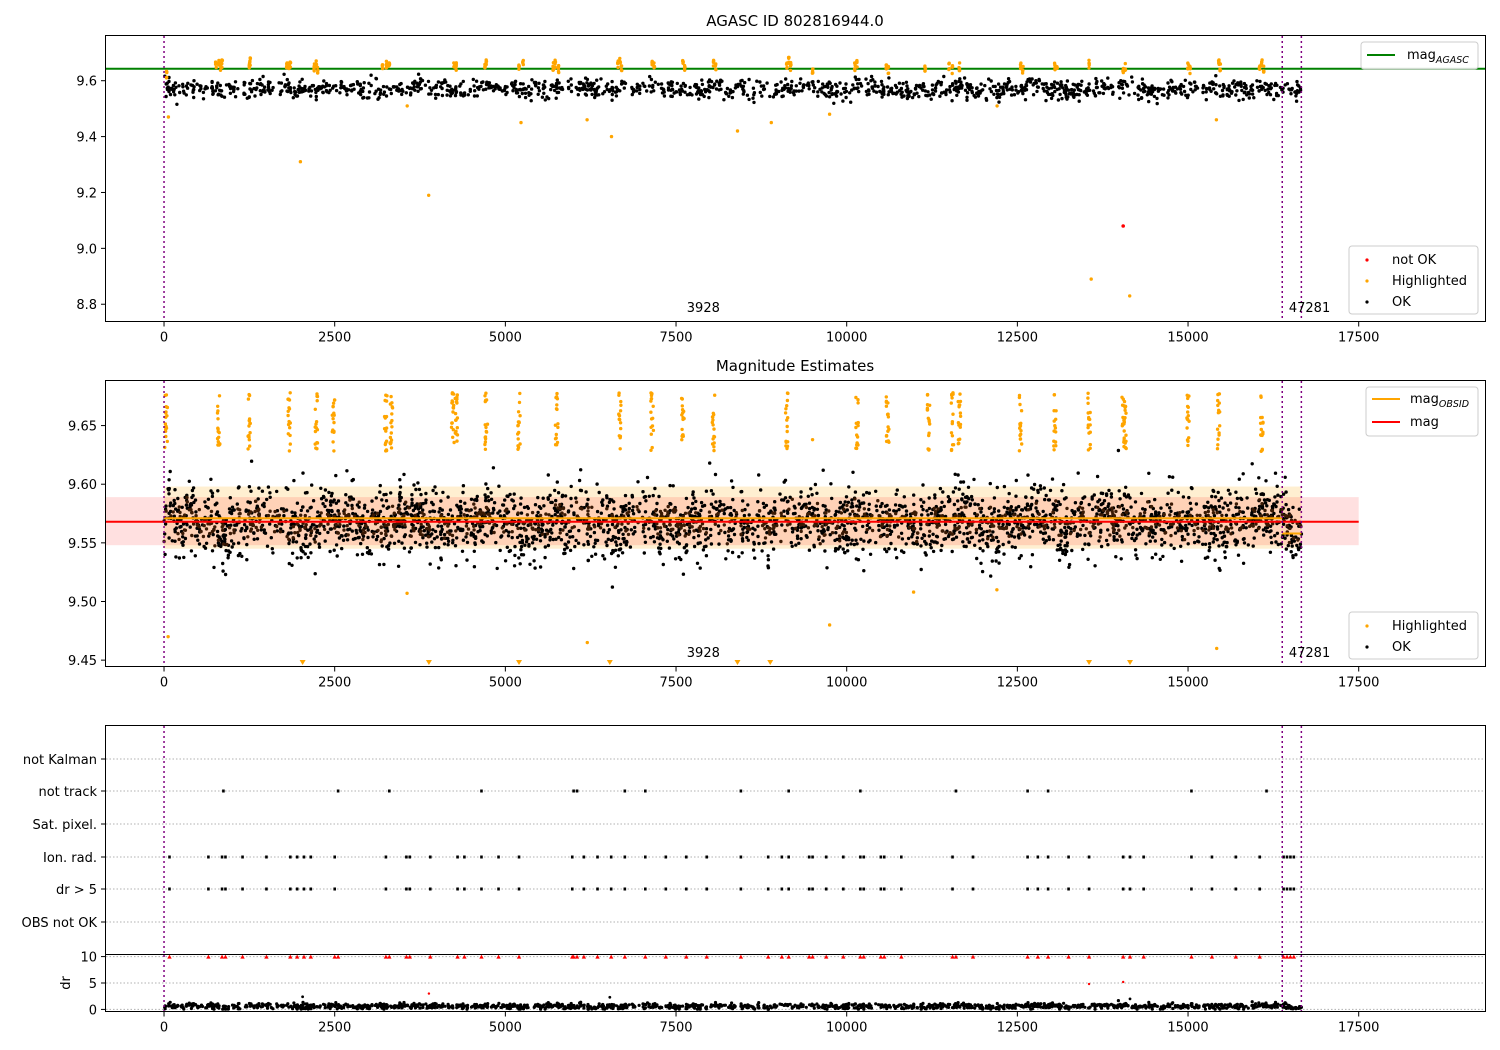  I want to click on x-tick-label: 5000, so click(505, 338).